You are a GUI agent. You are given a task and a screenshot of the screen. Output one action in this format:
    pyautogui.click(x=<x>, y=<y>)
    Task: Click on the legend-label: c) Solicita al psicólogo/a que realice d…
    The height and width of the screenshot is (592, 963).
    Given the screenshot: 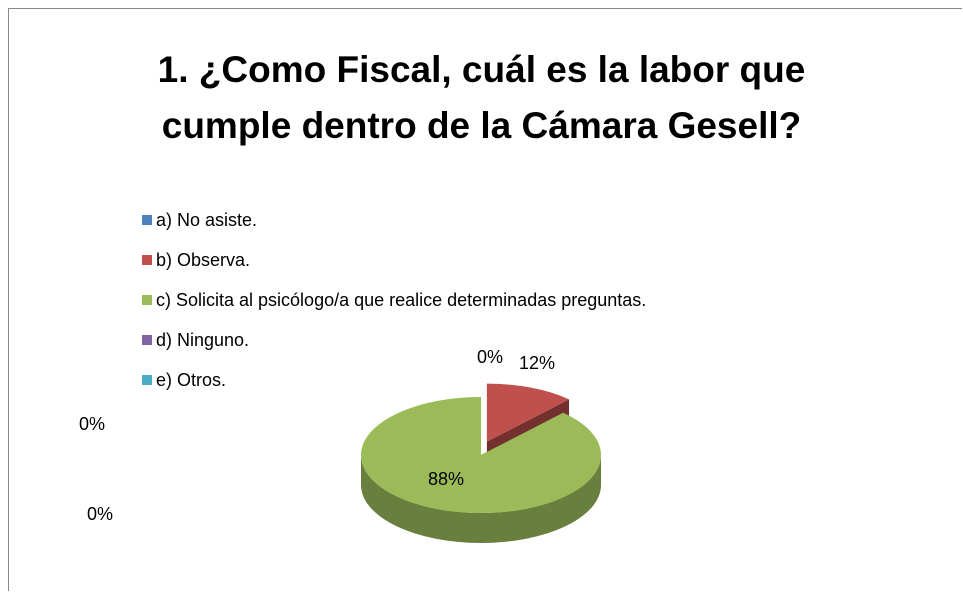 What is the action you would take?
    pyautogui.click(x=401, y=300)
    